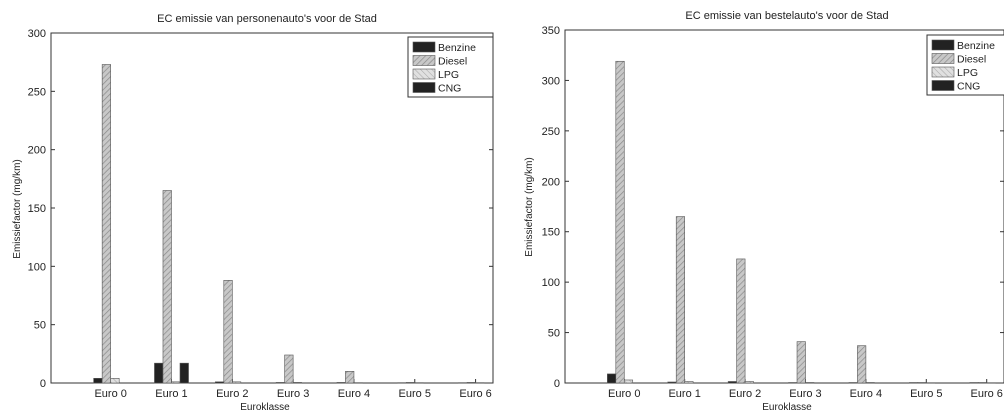 The width and height of the screenshot is (1004, 413). Describe the element at coordinates (551, 31) in the screenshot. I see `y-tick-label: 350` at that location.